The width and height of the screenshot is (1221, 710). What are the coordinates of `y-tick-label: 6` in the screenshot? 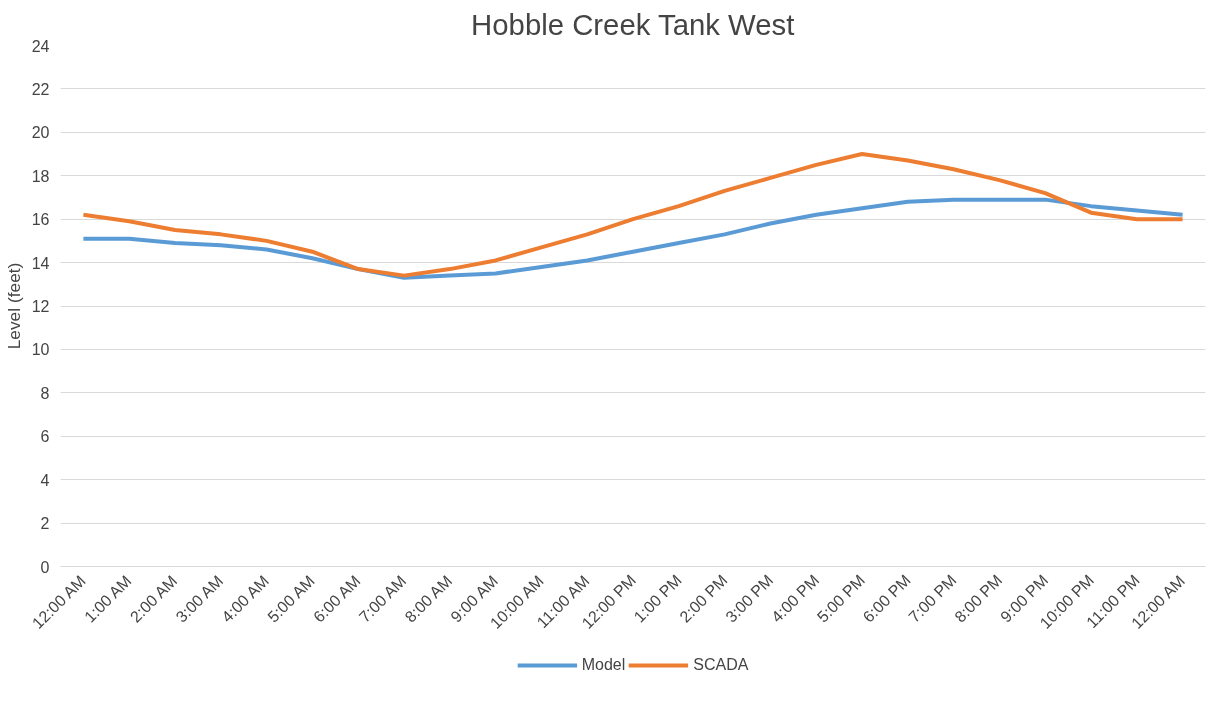 It's located at (45, 437).